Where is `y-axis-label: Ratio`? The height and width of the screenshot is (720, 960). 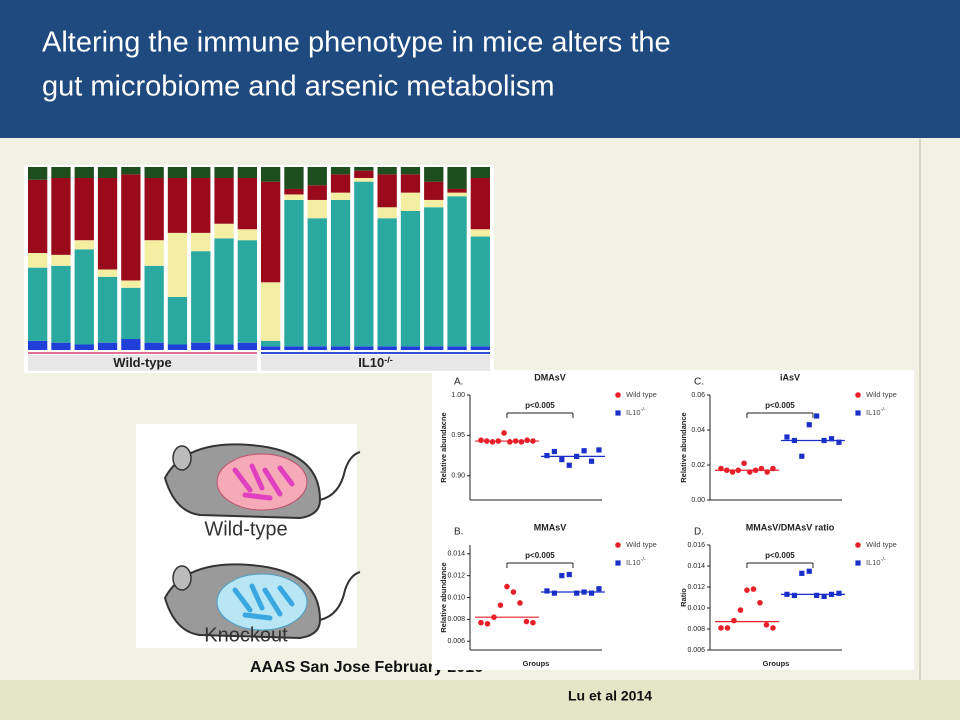 y-axis-label: Ratio is located at coordinates (683, 597).